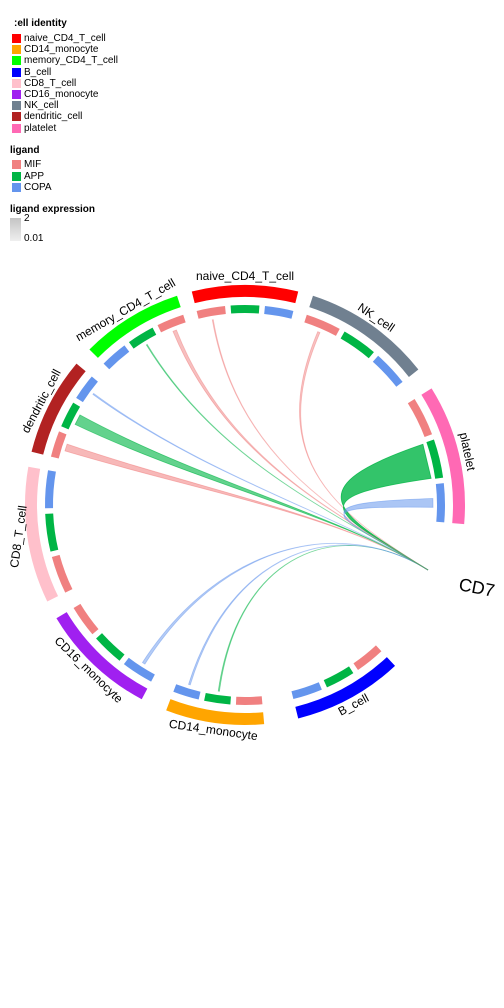  I want to click on legend-label: COPA, so click(38, 187).